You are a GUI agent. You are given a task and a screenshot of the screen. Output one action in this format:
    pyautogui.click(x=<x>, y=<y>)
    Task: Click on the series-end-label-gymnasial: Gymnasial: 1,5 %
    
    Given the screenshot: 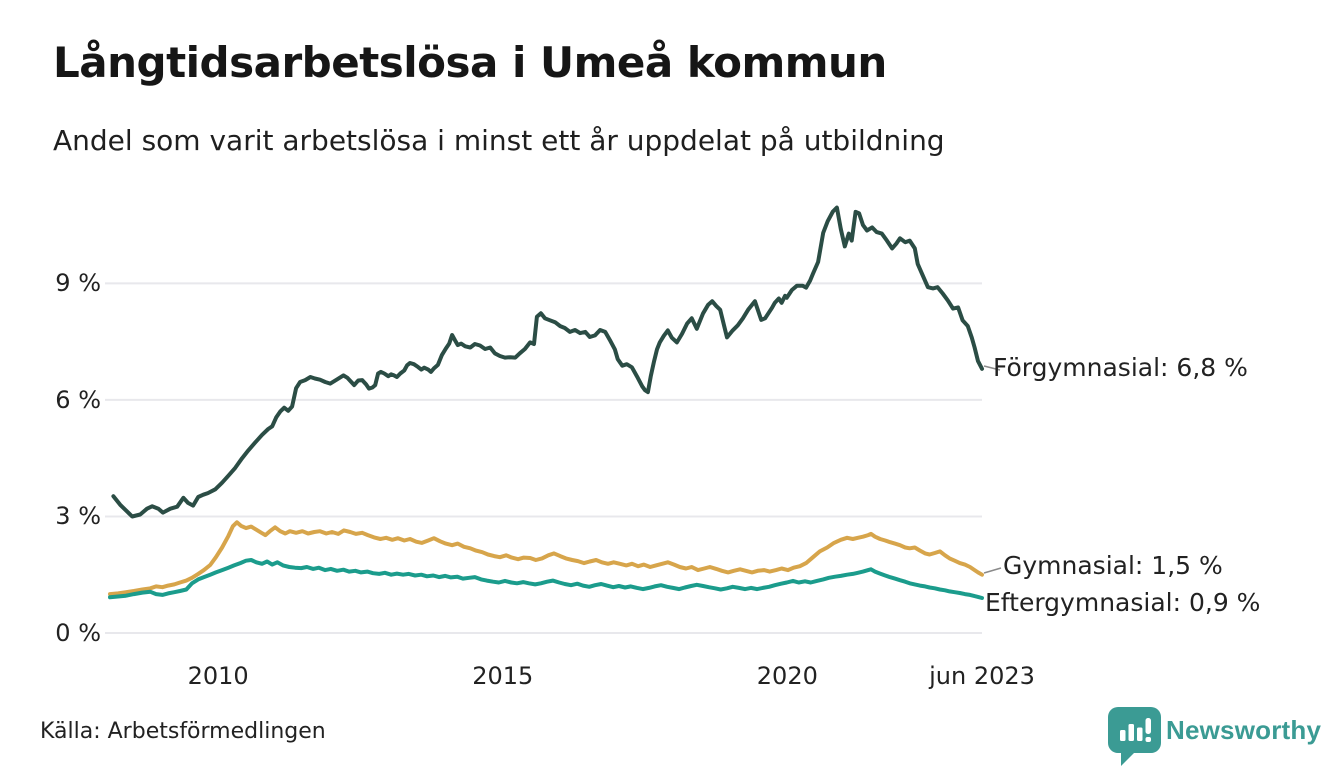 What is the action you would take?
    pyautogui.click(x=1113, y=565)
    